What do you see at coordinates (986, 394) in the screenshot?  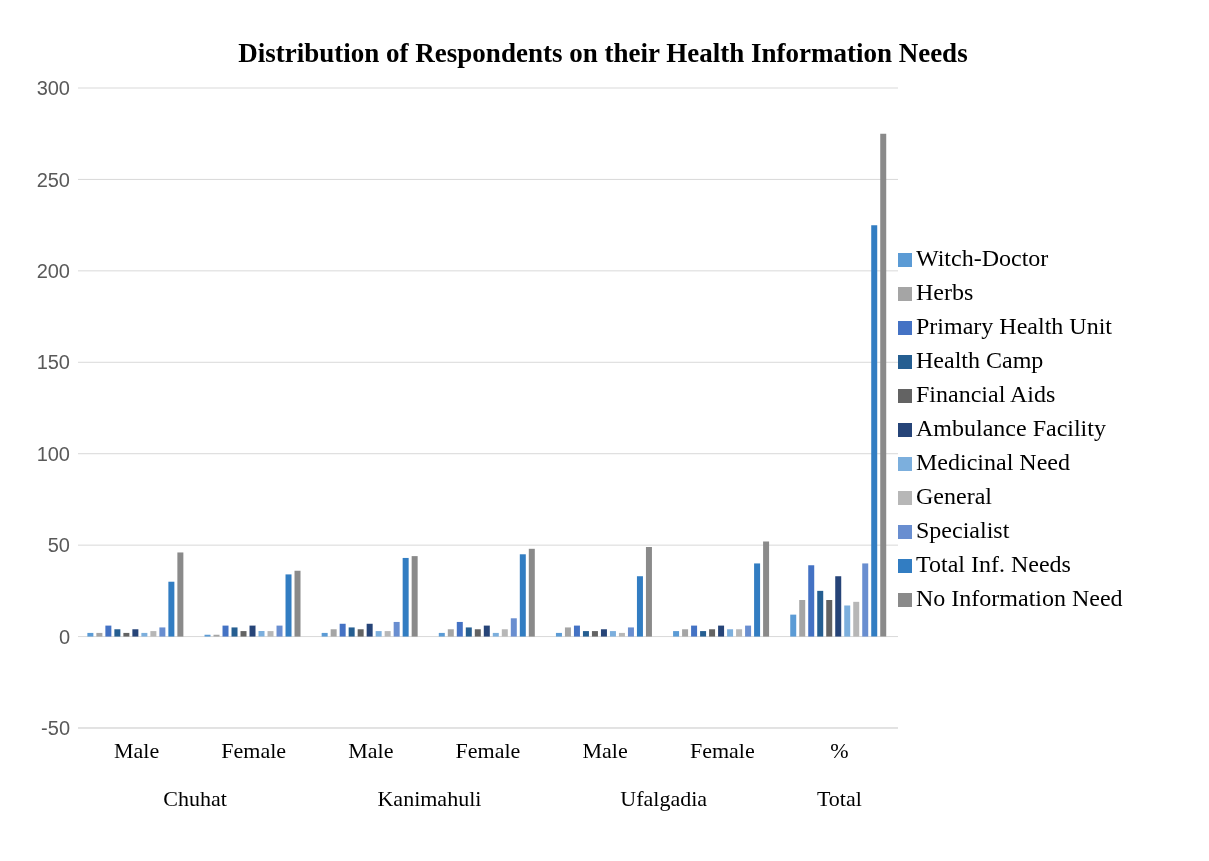 I see `legend-label: Financial Aids` at bounding box center [986, 394].